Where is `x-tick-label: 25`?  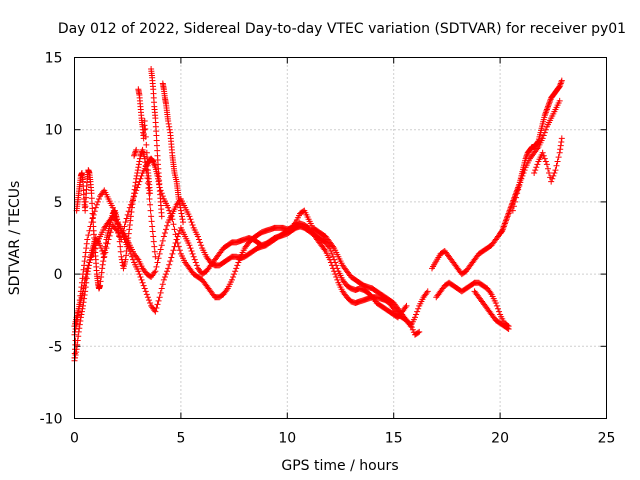 x-tick-label: 25 is located at coordinates (607, 439).